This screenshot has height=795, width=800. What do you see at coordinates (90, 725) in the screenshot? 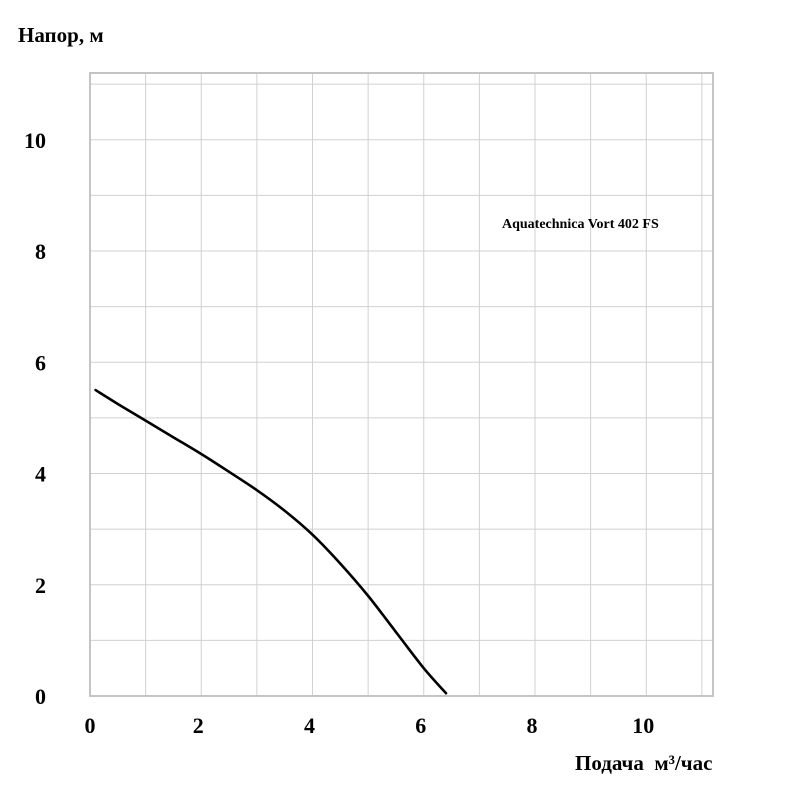
I see `x-tick-label: 0` at bounding box center [90, 725].